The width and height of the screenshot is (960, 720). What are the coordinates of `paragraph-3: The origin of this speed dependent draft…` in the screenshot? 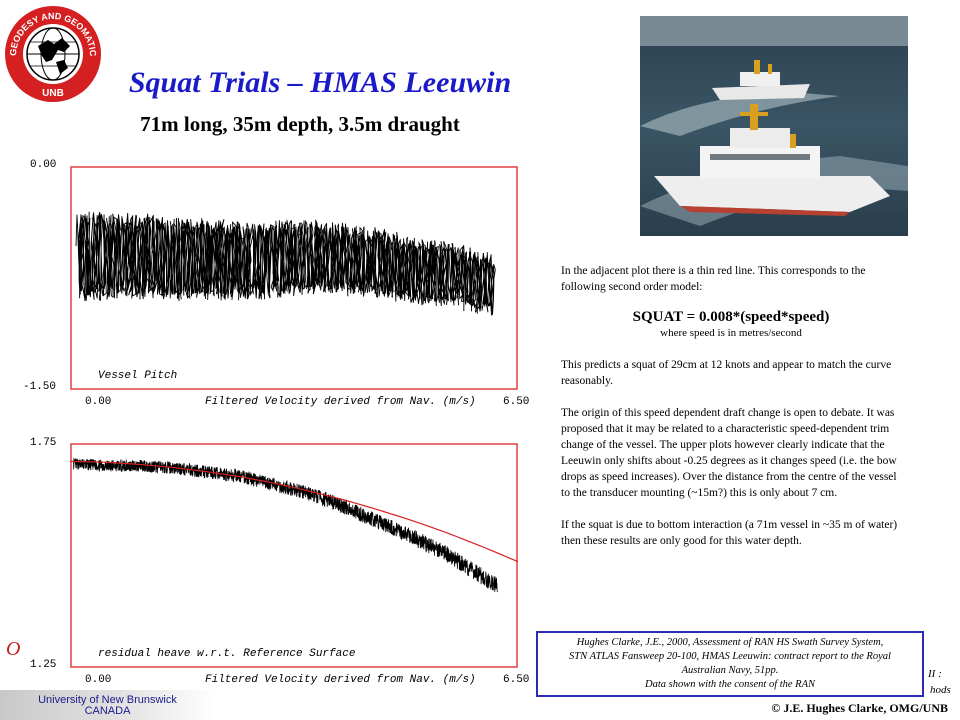 It's located at (729, 453).